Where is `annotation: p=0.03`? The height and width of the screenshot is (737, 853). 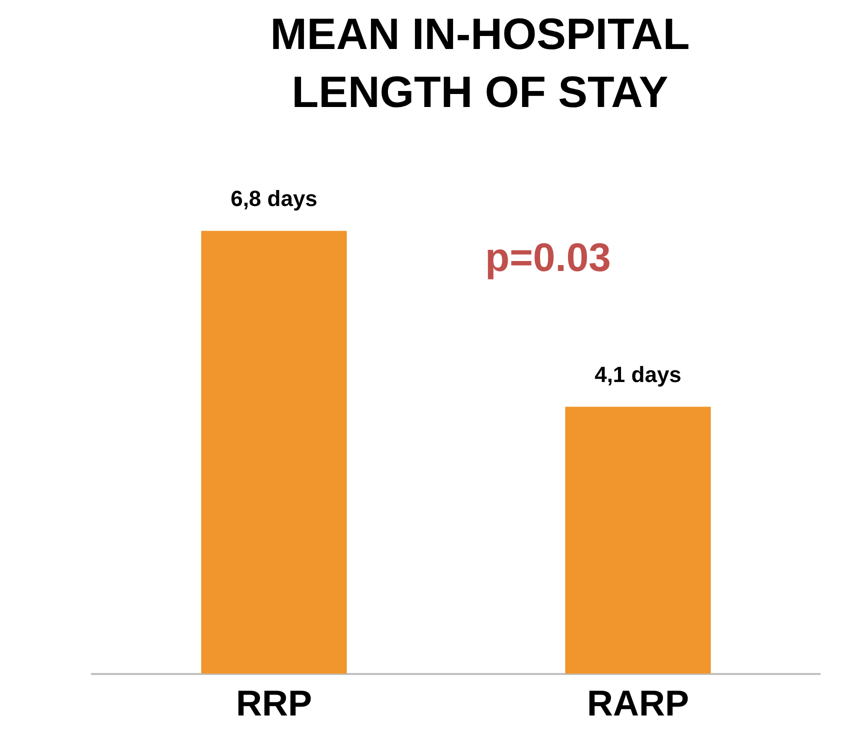 annotation: p=0.03 is located at coordinates (548, 258).